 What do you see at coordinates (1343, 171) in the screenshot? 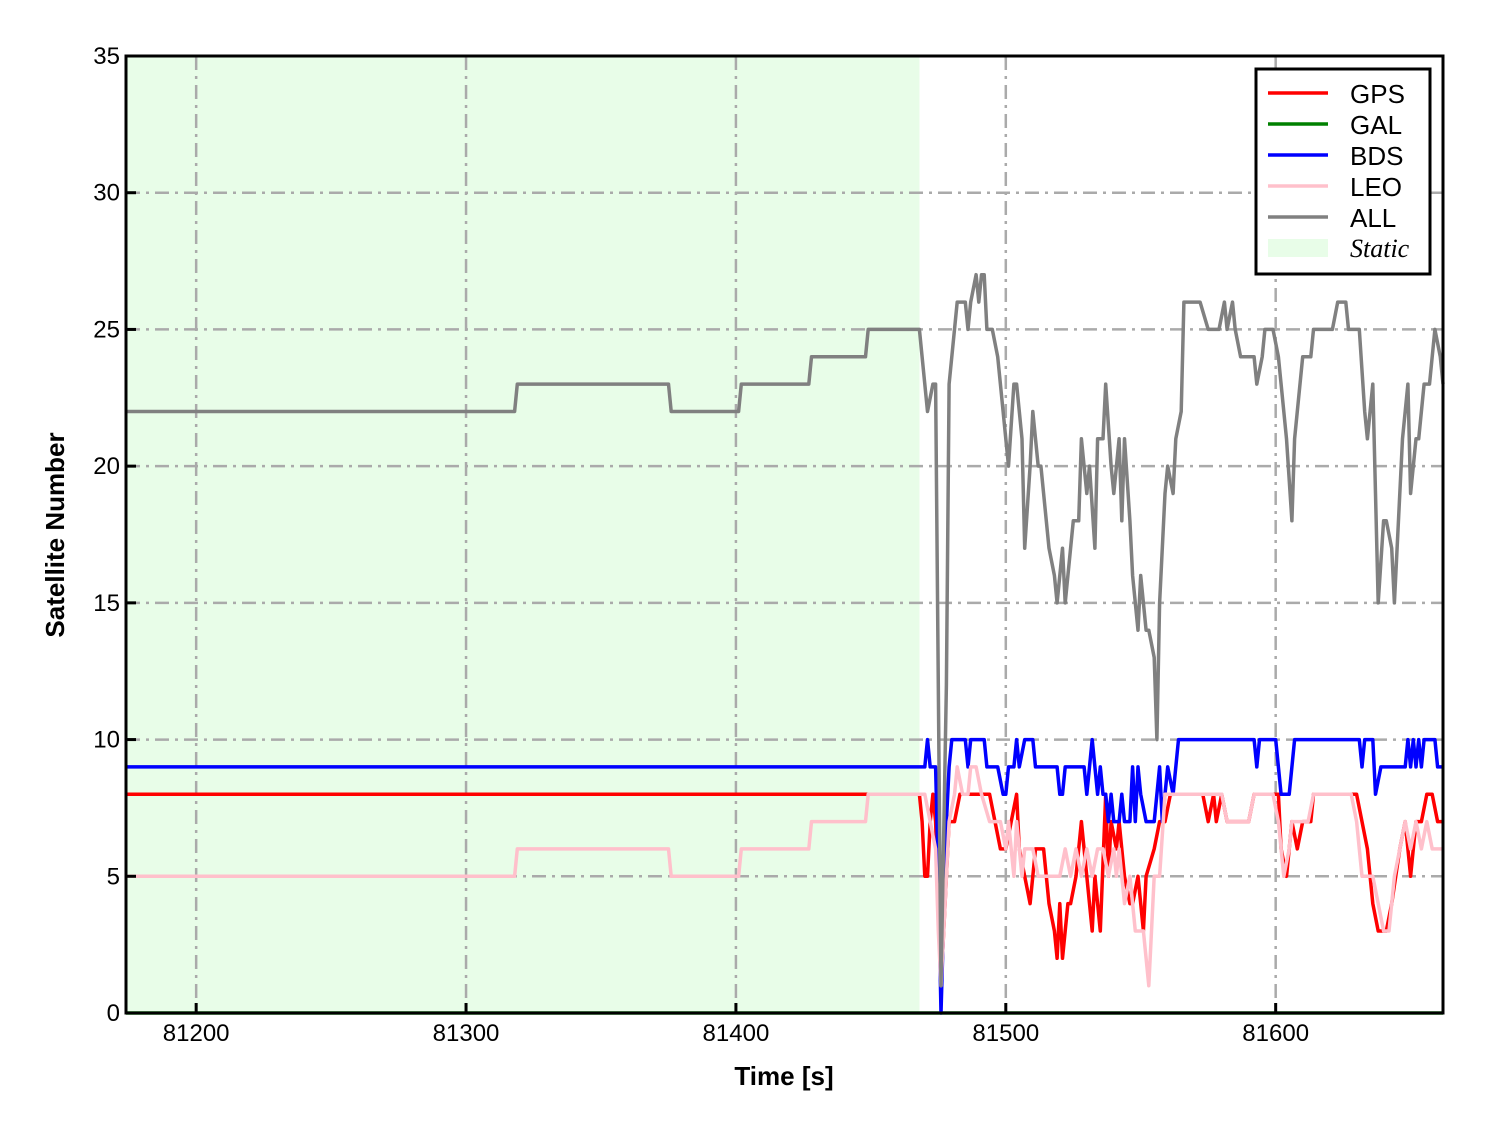
I see `legend-box` at bounding box center [1343, 171].